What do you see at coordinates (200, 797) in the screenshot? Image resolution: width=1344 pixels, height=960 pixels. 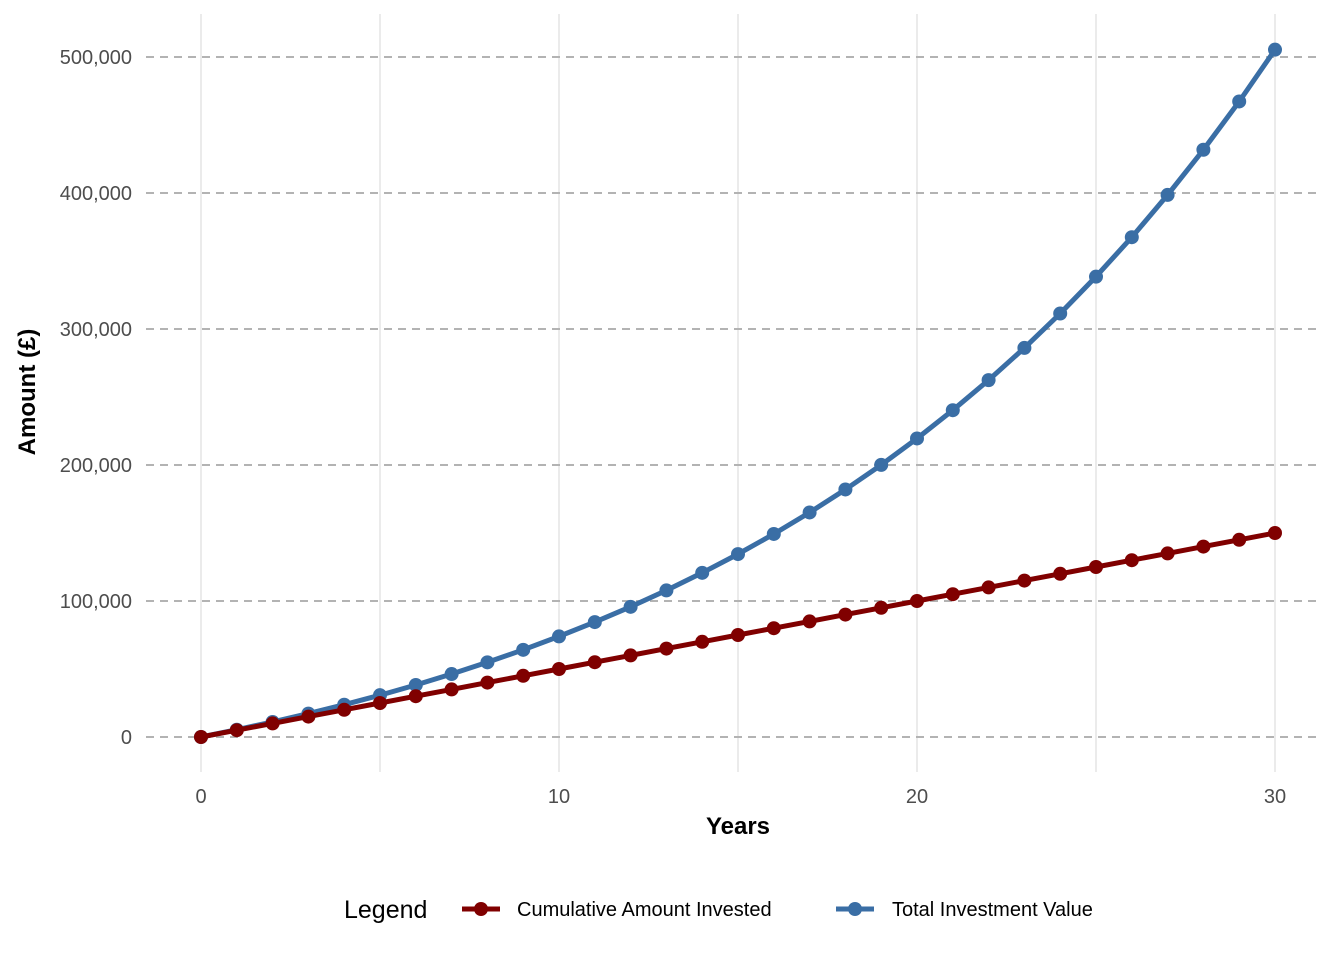 I see `x-tick-label: 0` at bounding box center [200, 797].